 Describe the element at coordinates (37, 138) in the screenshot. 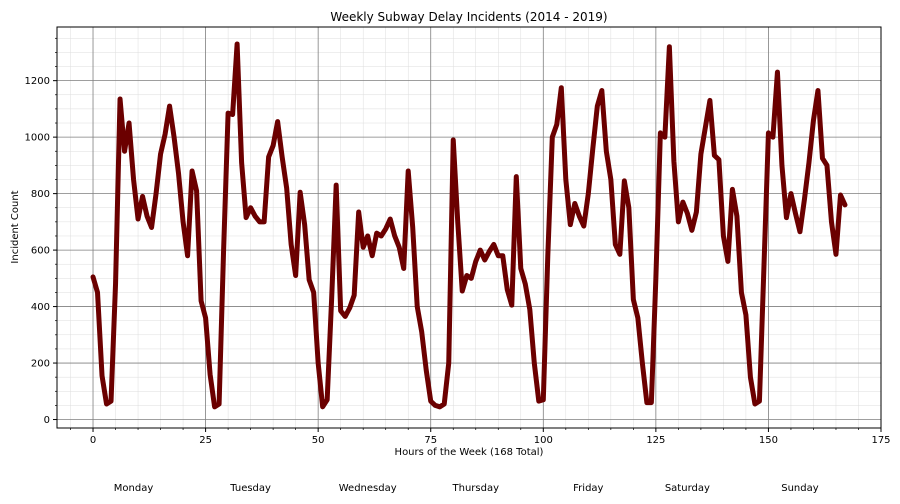

I see `y-tick-label: 1000` at that location.